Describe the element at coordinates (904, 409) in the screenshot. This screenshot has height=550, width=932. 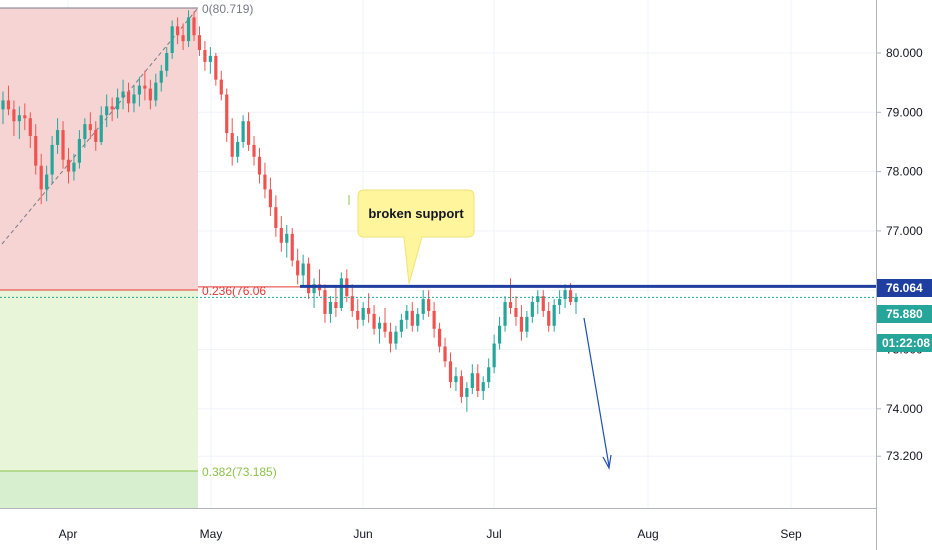
I see `price-tick-label: 74.000` at that location.